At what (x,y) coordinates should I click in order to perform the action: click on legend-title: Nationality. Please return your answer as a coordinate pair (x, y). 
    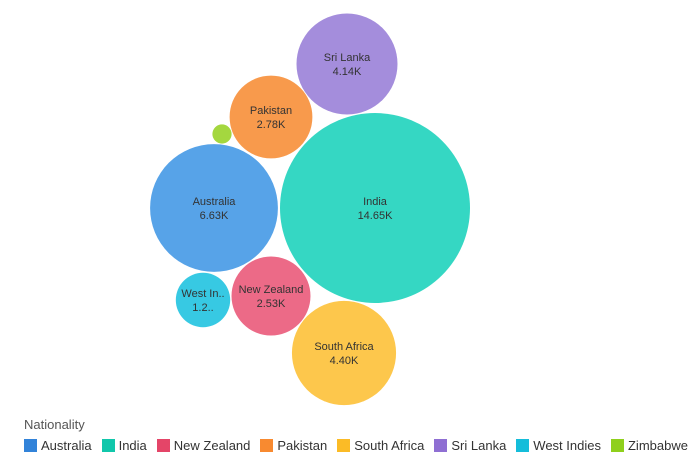
    Looking at the image, I should click on (54, 424).